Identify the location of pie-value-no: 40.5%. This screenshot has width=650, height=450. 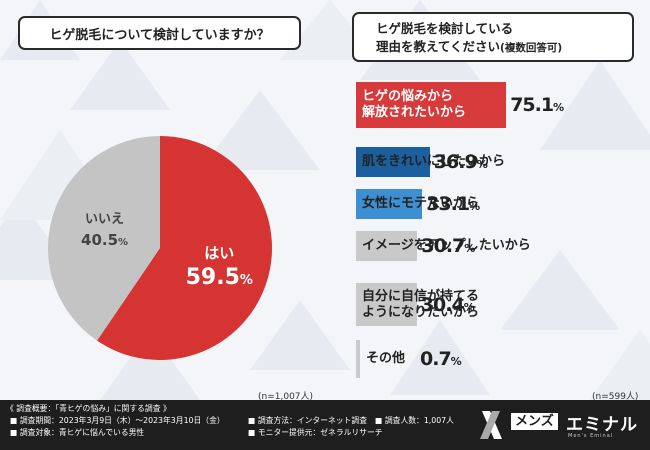
(104, 240).